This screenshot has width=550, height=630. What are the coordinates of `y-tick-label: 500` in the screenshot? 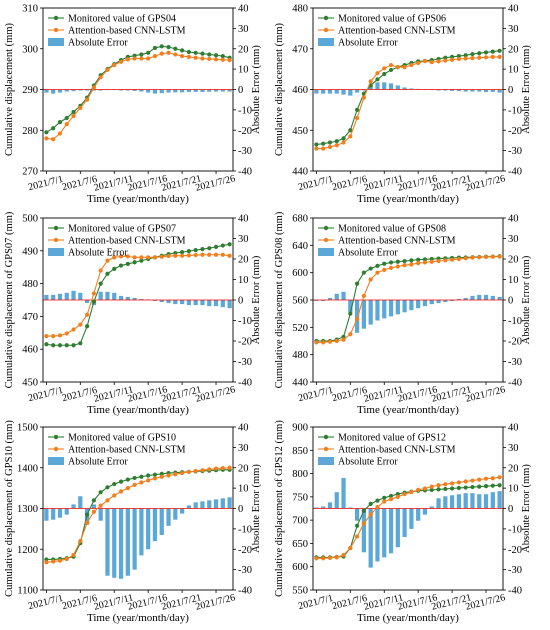 It's located at (30, 219).